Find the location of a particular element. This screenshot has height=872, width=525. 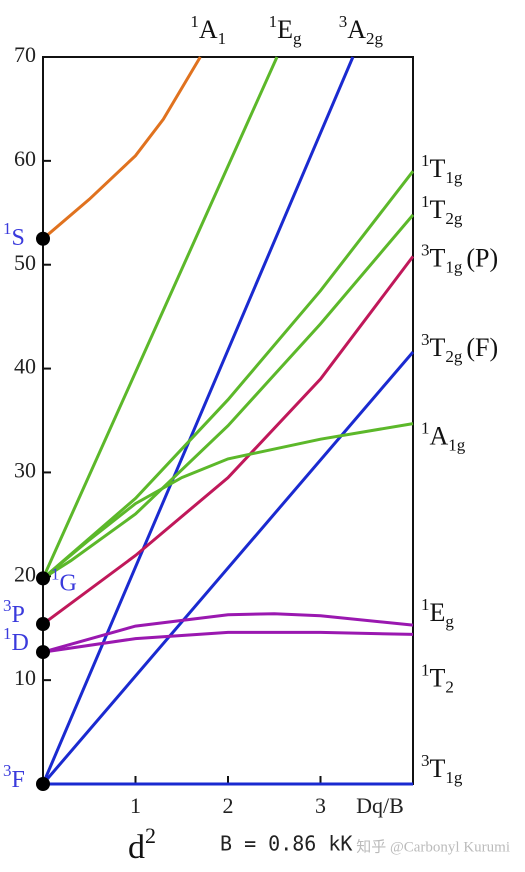

term-label: 3F is located at coordinates (14, 777).